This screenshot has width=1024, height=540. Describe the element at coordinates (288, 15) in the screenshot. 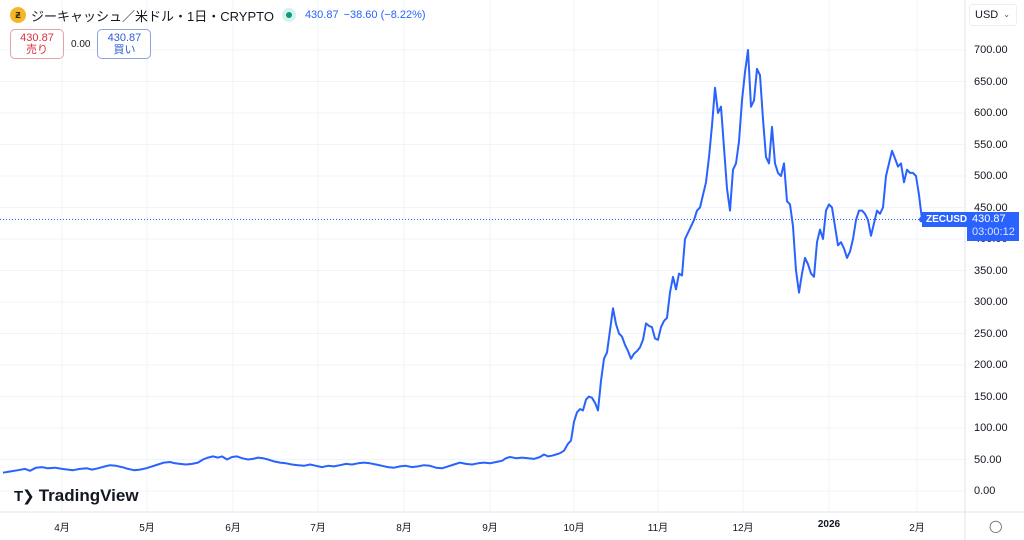

I see `market-open-icon` at that location.